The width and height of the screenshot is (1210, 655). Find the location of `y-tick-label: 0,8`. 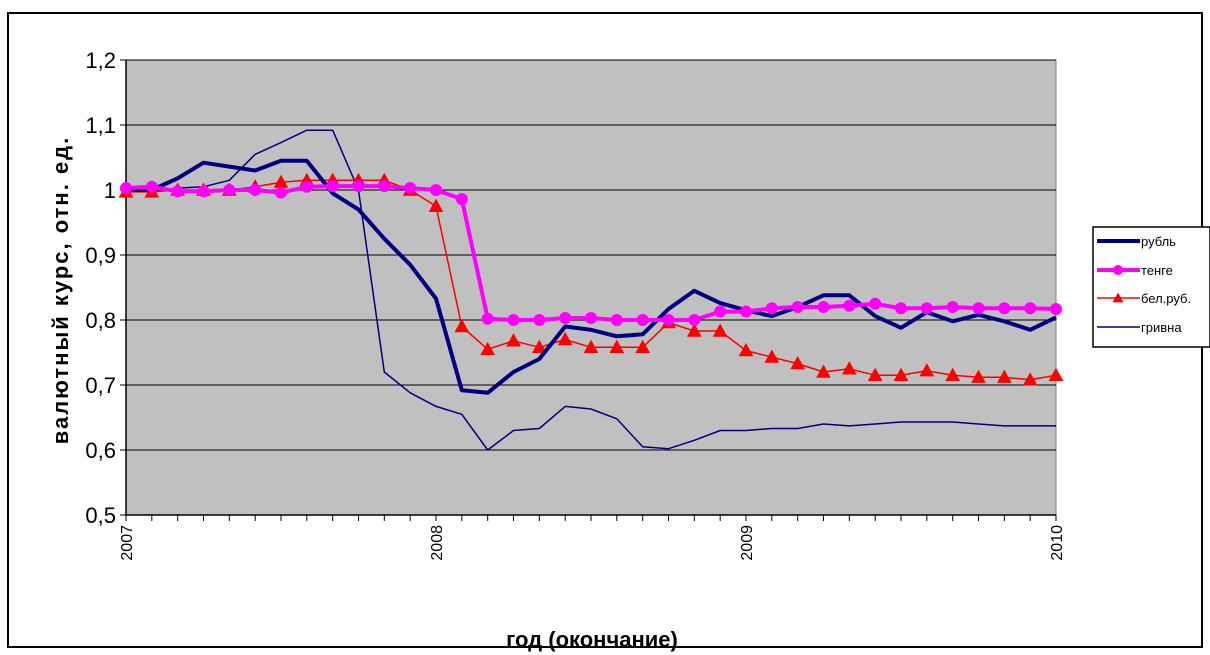

y-tick-label: 0,8 is located at coordinates (100, 320).